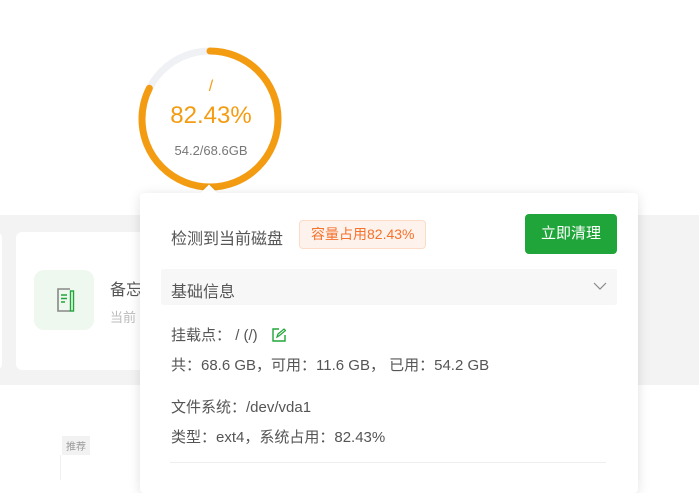  What do you see at coordinates (126, 290) in the screenshot?
I see `card-title: 备忘` at bounding box center [126, 290].